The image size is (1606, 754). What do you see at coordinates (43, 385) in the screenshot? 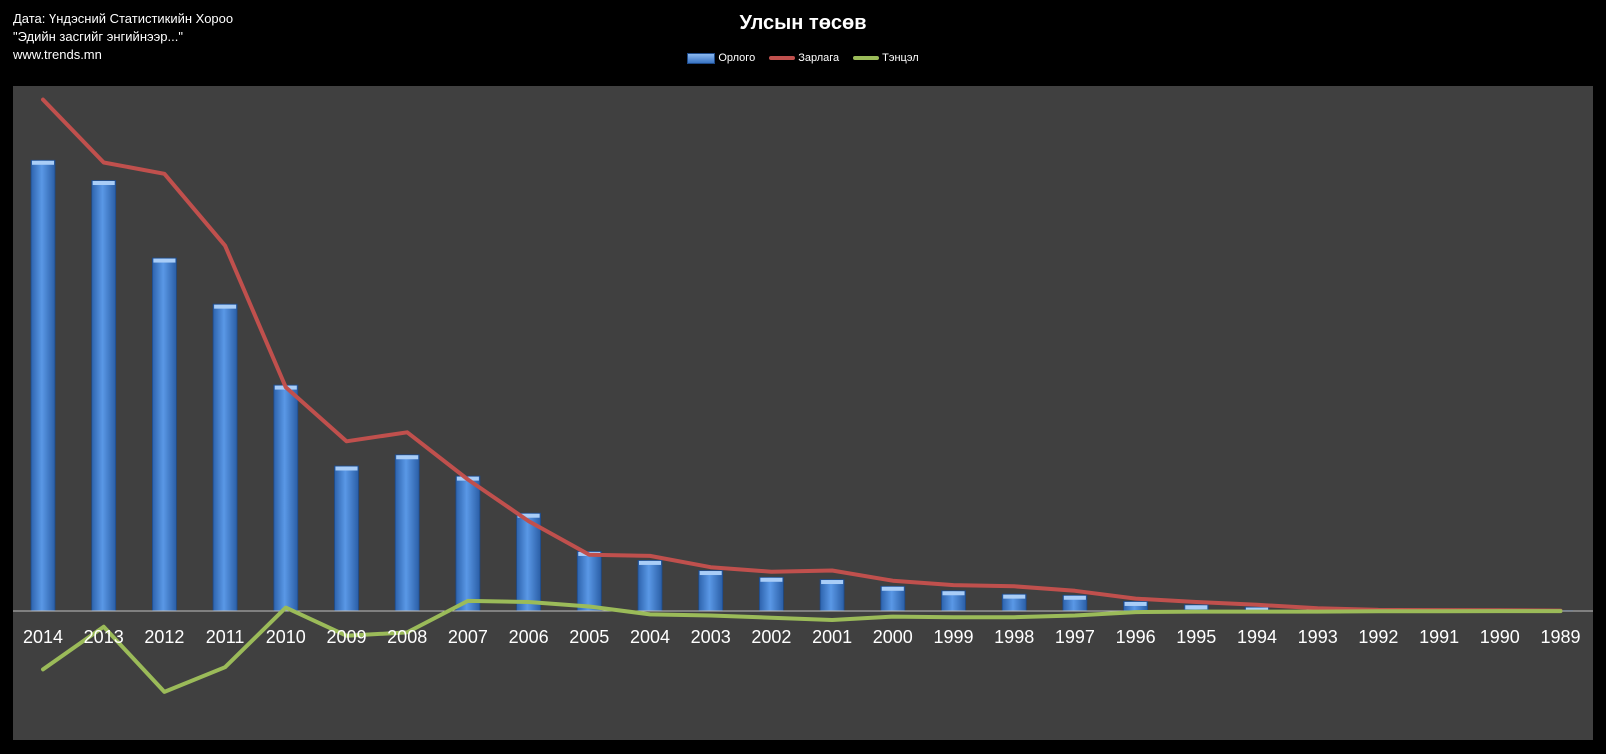
I see `bar-revenue-2014` at bounding box center [43, 385].